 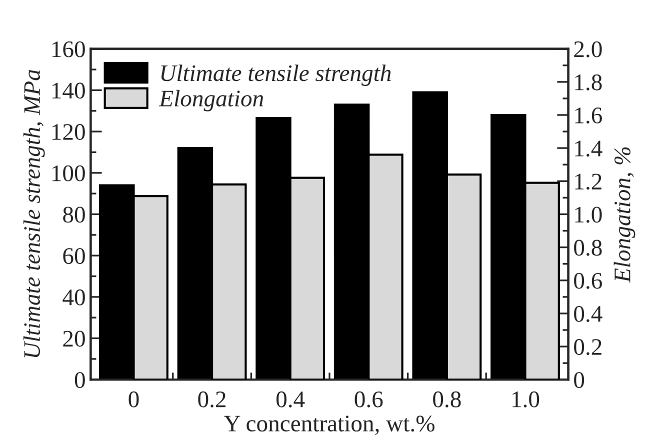 What do you see at coordinates (588, 182) in the screenshot?
I see `y2-tick-label: 1.2` at bounding box center [588, 182].